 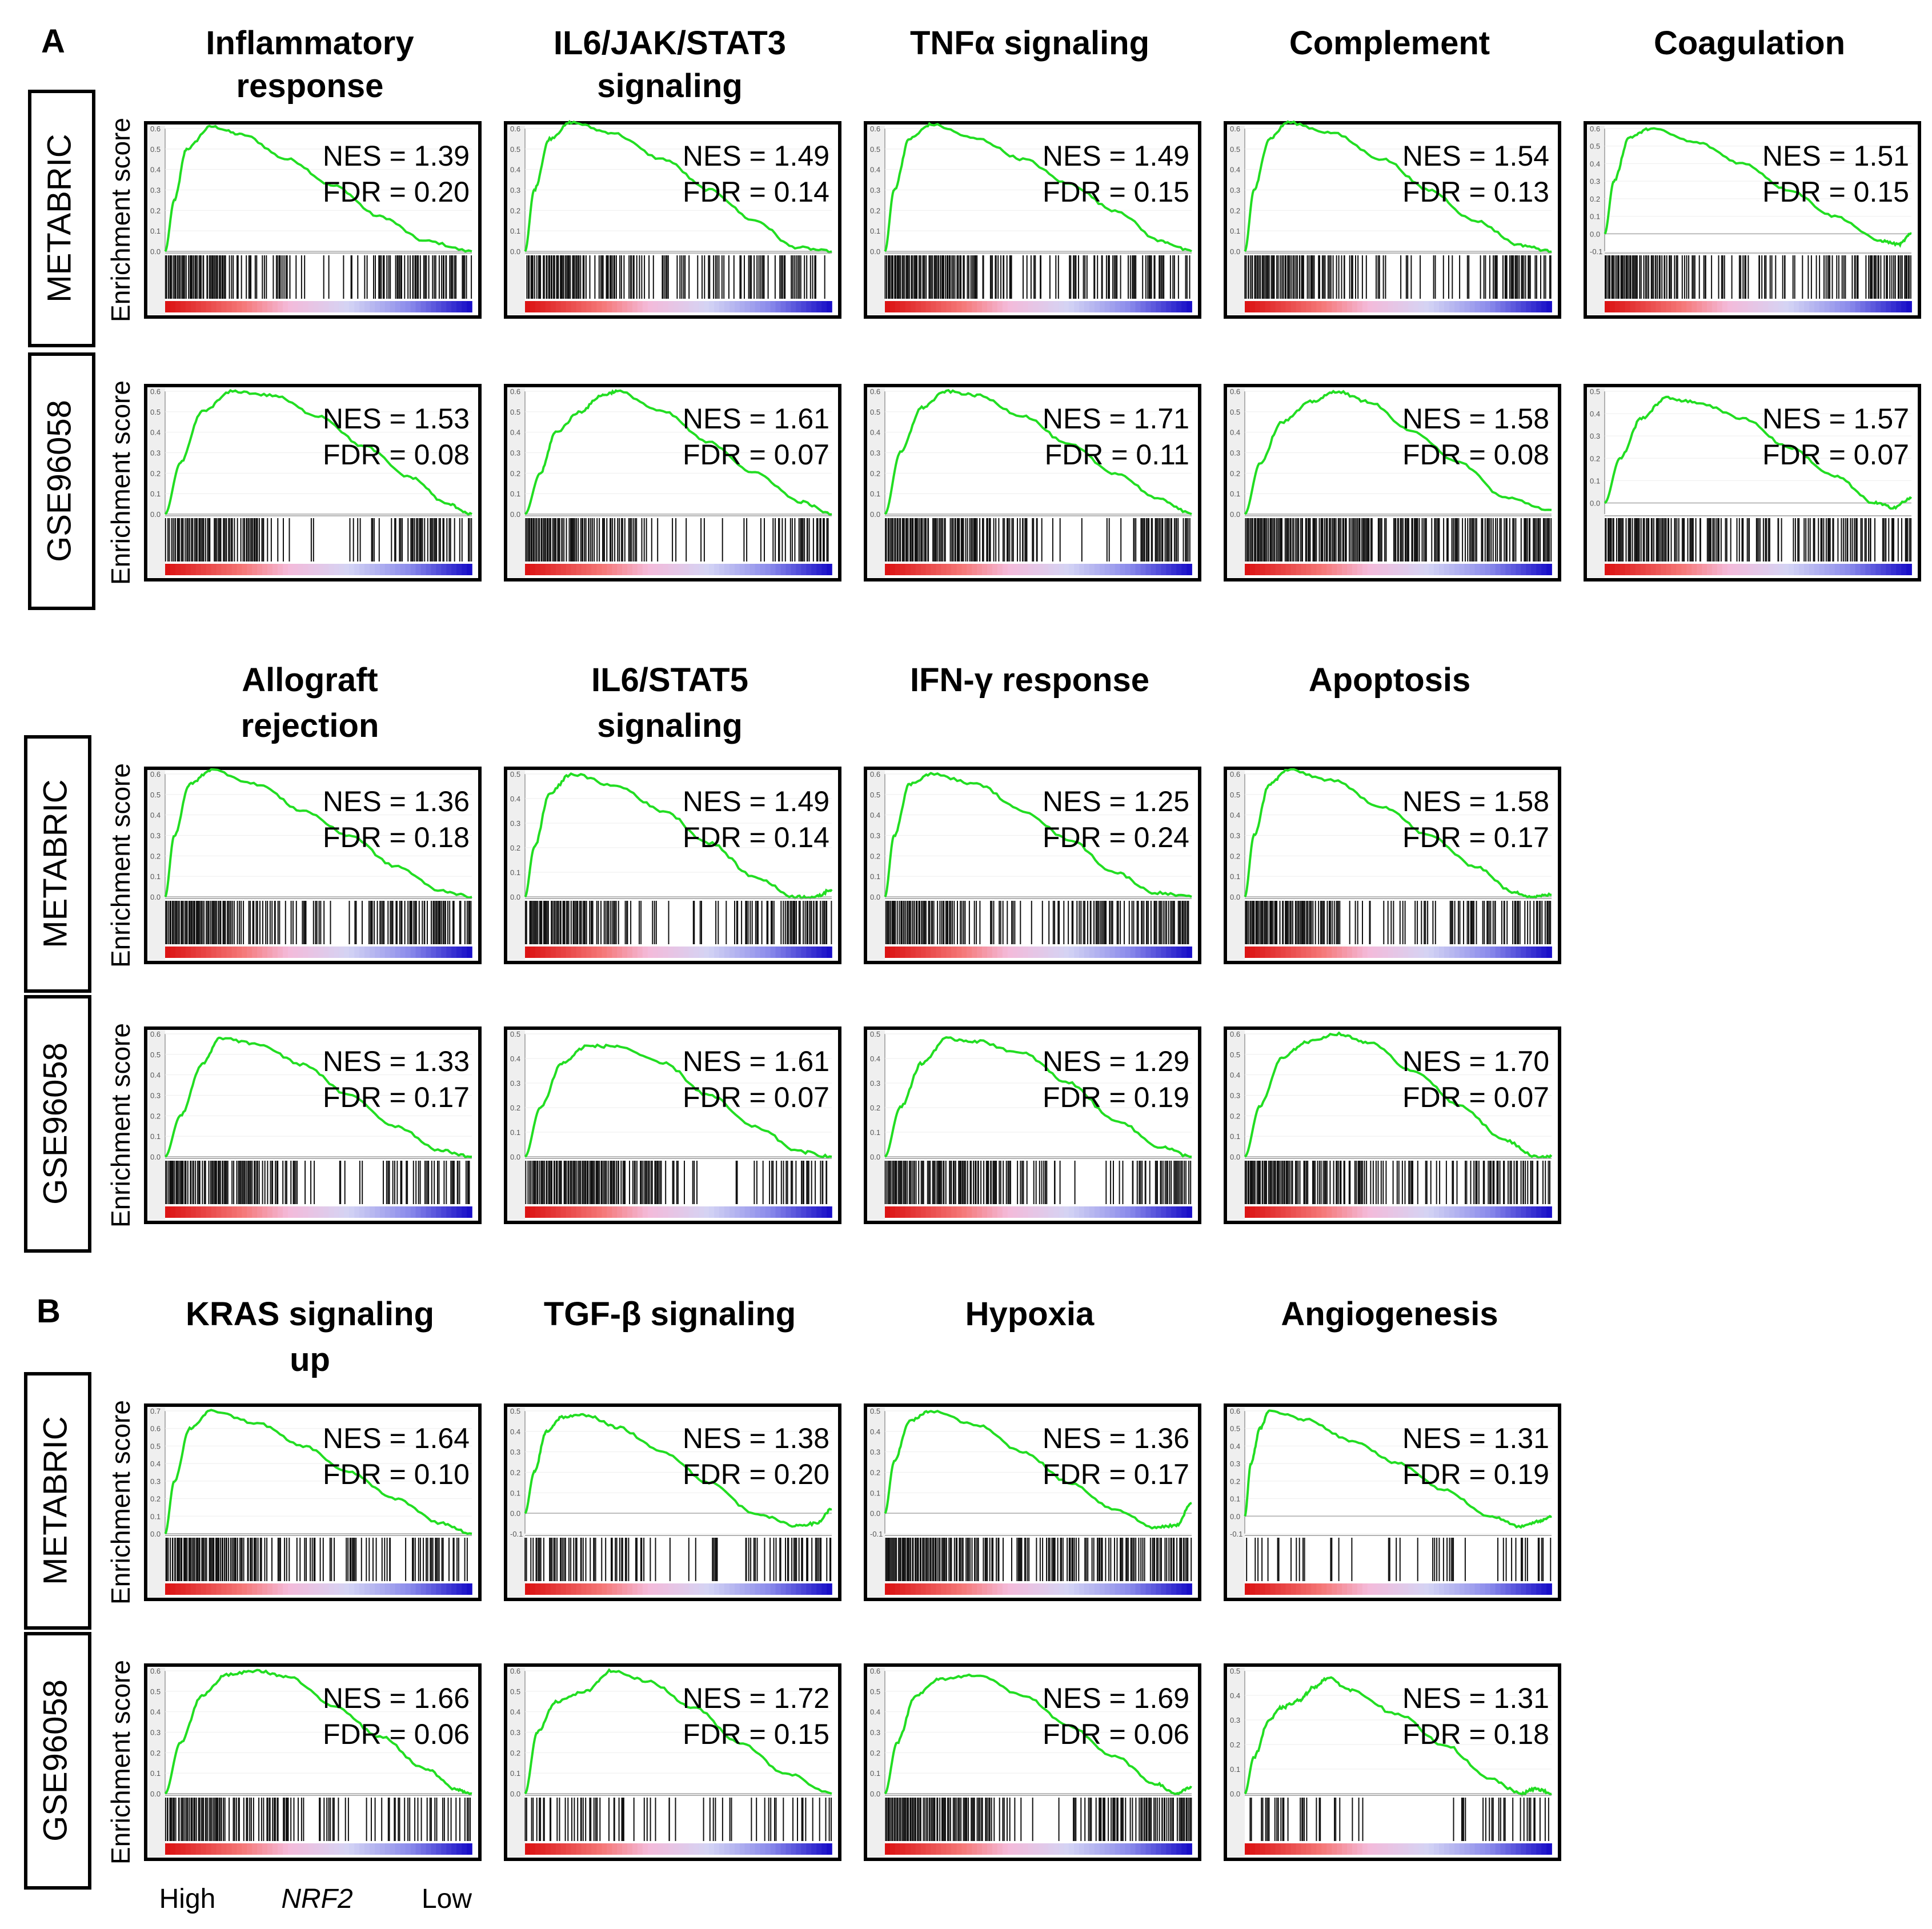 I want to click on nes-label: NES = 1.49, so click(x=1116, y=156).